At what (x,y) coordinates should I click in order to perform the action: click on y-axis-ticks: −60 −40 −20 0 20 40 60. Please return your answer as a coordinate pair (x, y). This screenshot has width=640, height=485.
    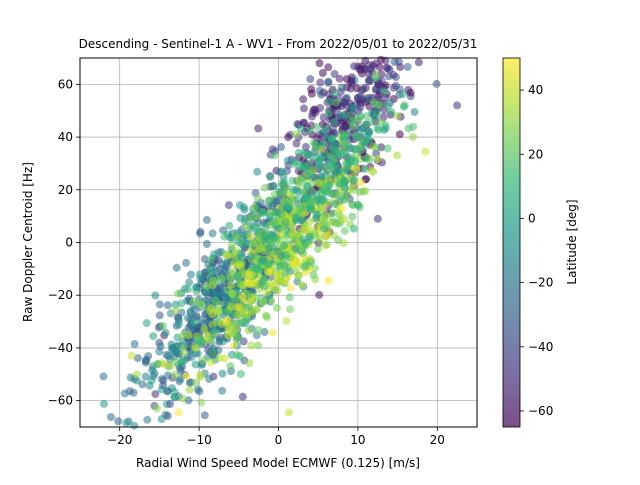
    Looking at the image, I should click on (64, 242).